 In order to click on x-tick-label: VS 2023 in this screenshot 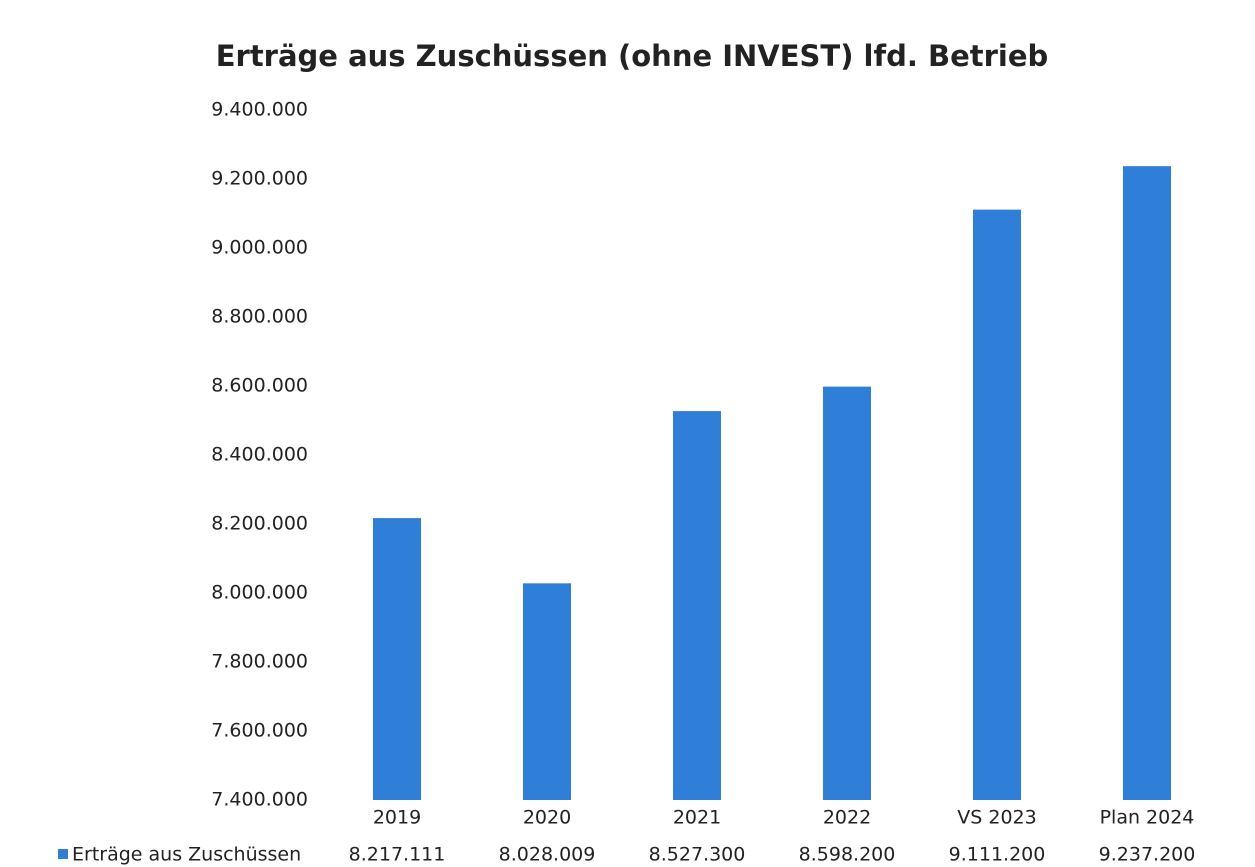, I will do `click(996, 818)`.